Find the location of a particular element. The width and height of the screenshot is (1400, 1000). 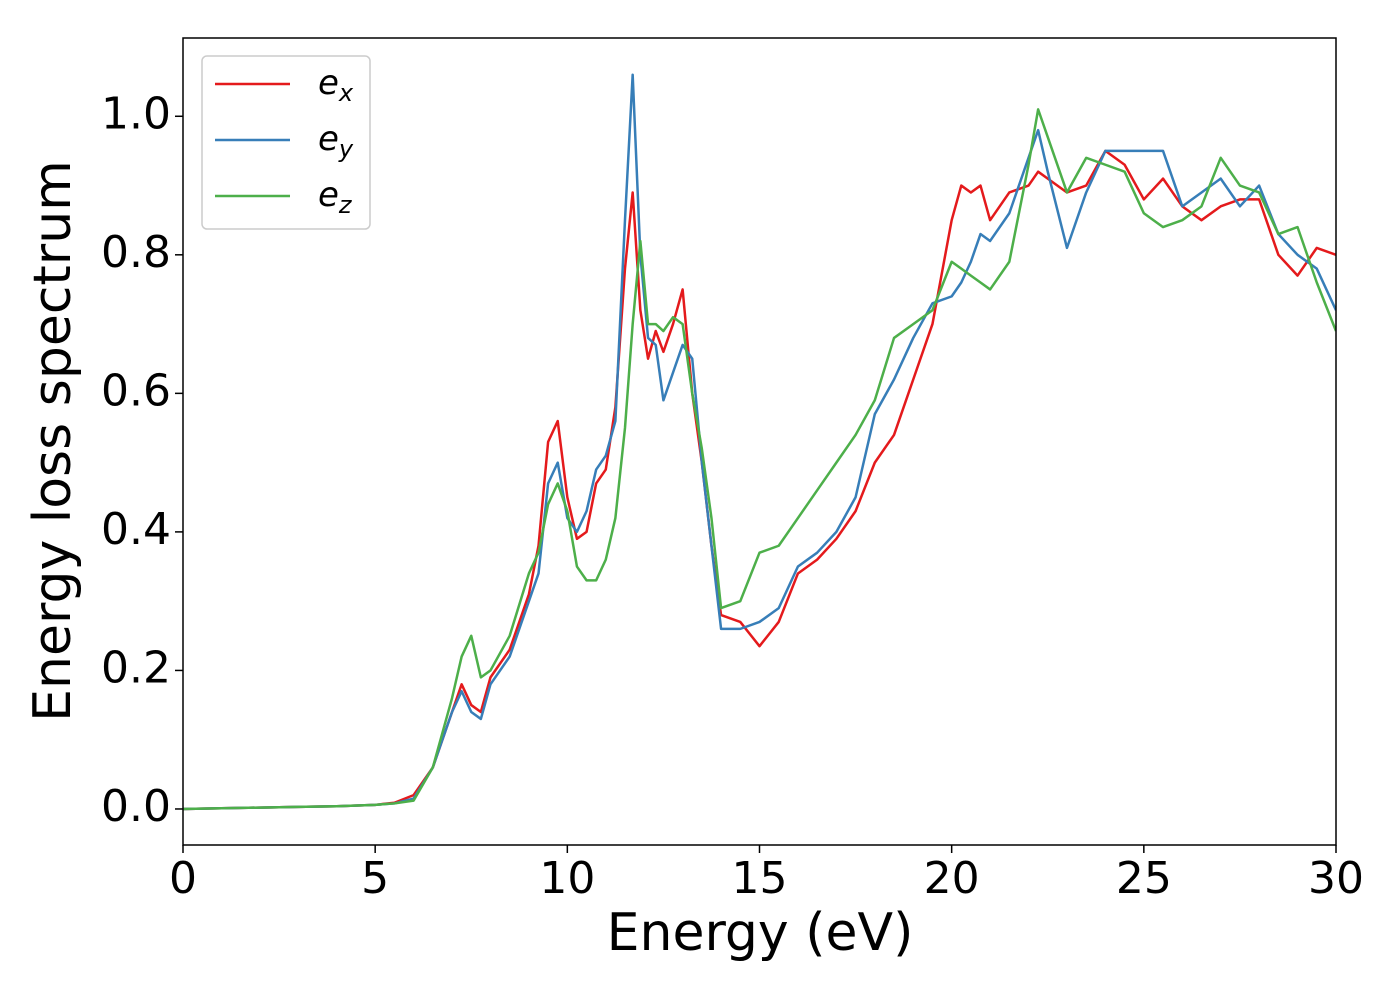

x-tick-label: 10 is located at coordinates (567, 878).